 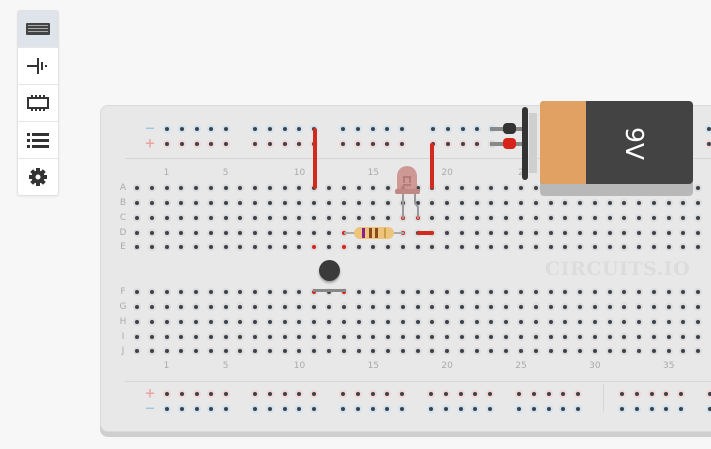 I want to click on battery-clip-positive, so click(x=509, y=143).